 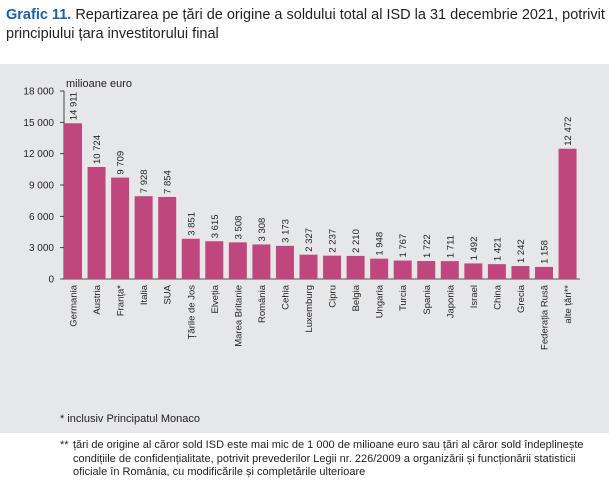 I want to click on data-label: 1 711, so click(x=450, y=246).